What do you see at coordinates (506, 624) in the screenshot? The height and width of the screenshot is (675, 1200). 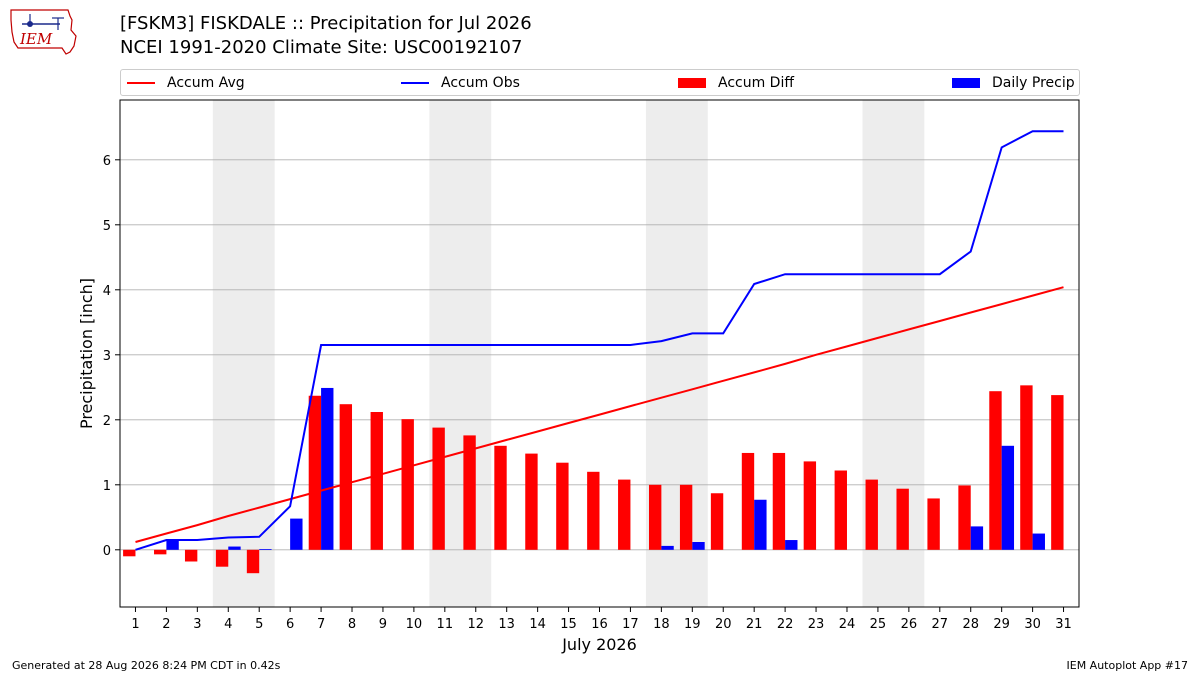 I see `x-tick-label: 13` at bounding box center [506, 624].